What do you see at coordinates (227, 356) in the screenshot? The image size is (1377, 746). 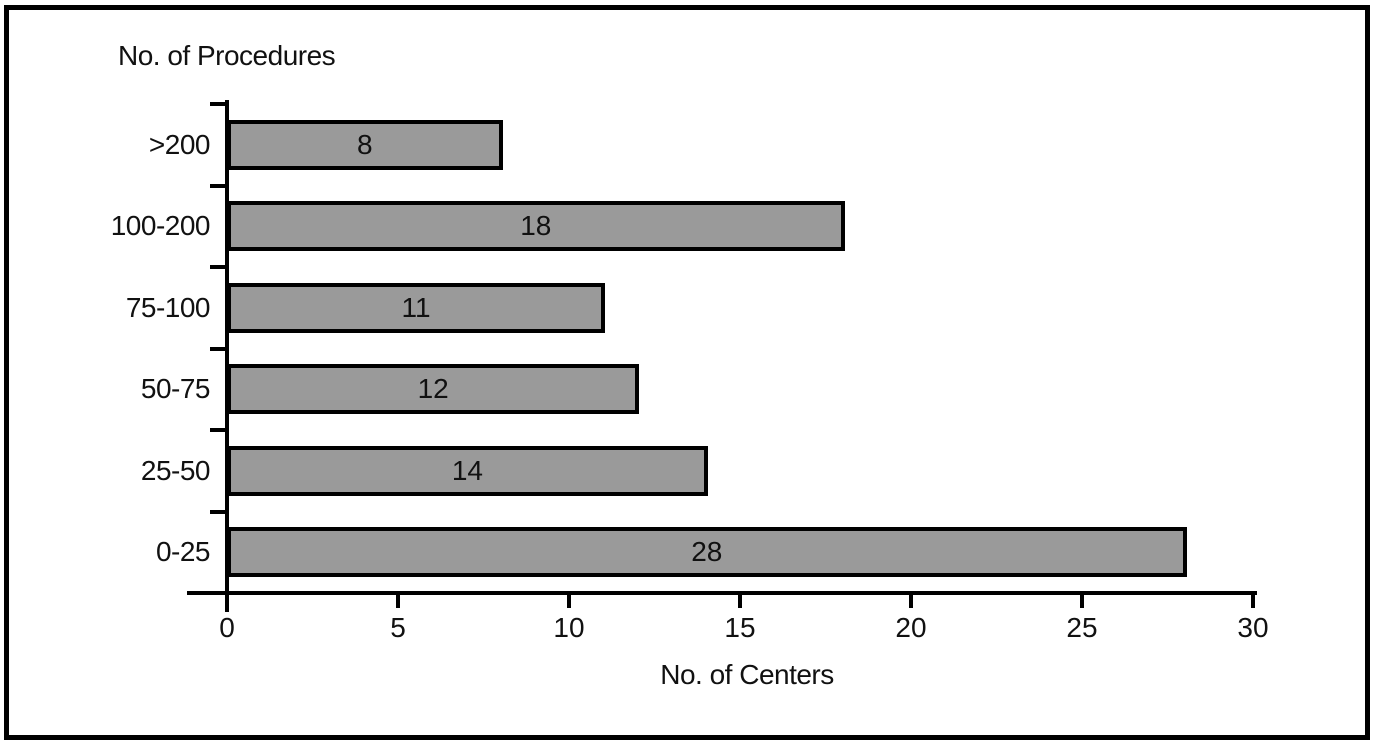 I see `y-axis-line` at bounding box center [227, 356].